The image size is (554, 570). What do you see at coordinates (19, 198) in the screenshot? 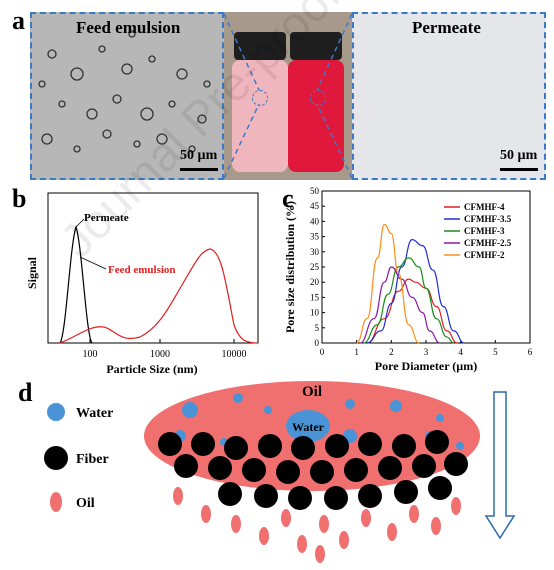
I see `panel-b-letter: b` at bounding box center [19, 198].